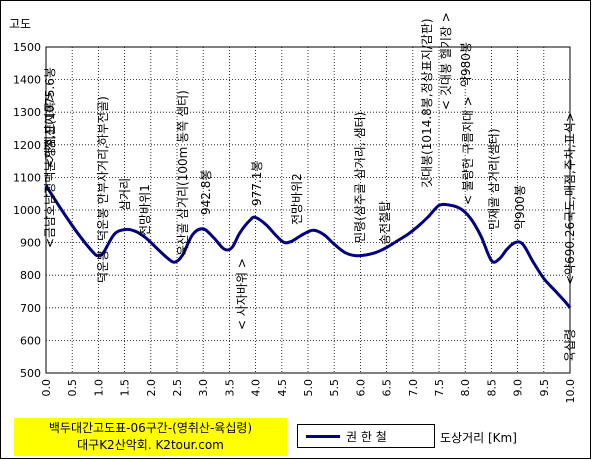 The image size is (593, 461). Describe the element at coordinates (427, 103) in the screenshot. I see `annotation-label: 깃대봉(1014.8봉,정상표지/감판)` at that location.